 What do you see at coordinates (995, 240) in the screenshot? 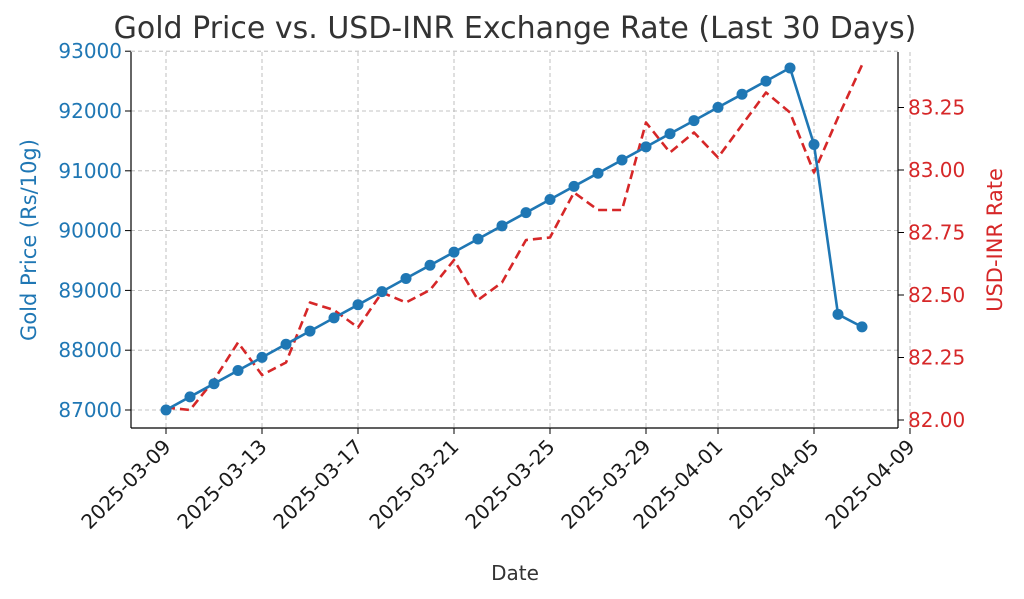
I see `y-axis-right-label: USD-INR Rate` at bounding box center [995, 240].